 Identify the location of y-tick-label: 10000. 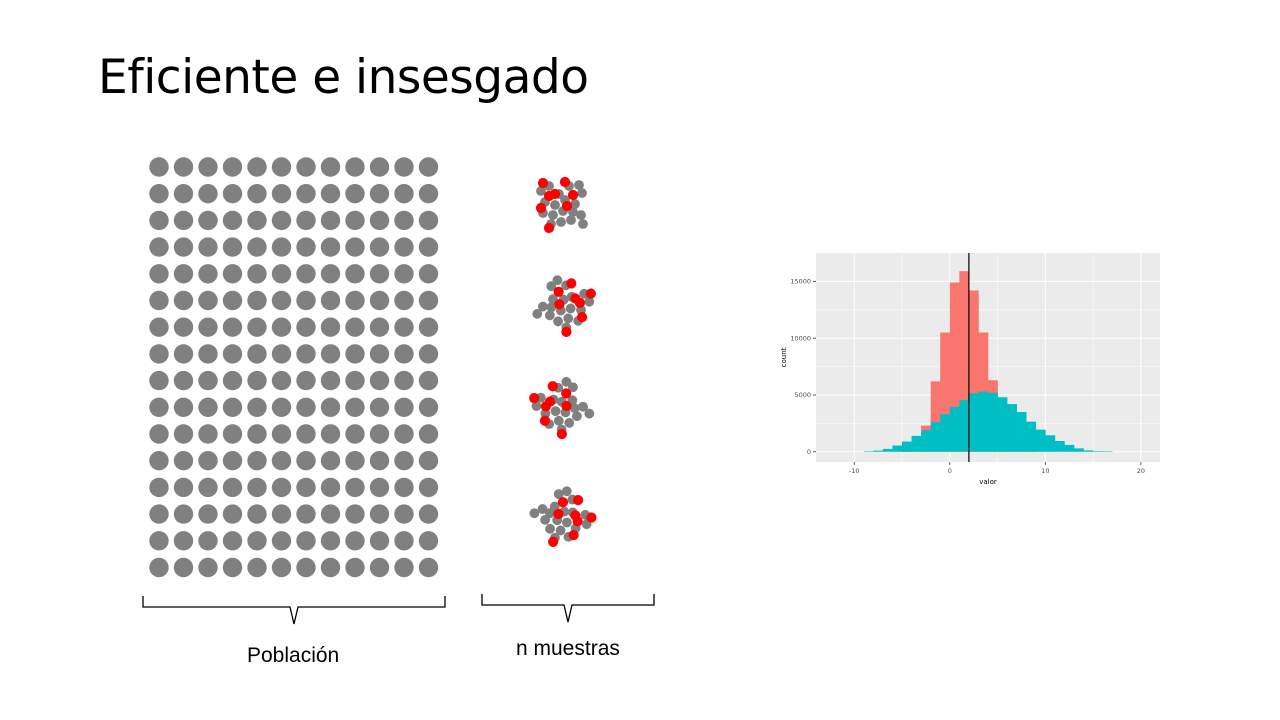
(800, 338).